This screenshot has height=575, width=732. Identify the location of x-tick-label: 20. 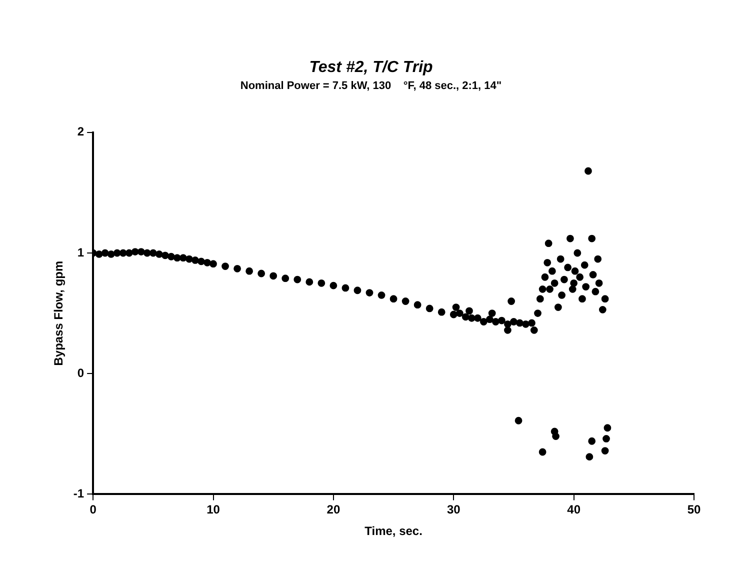
(333, 509).